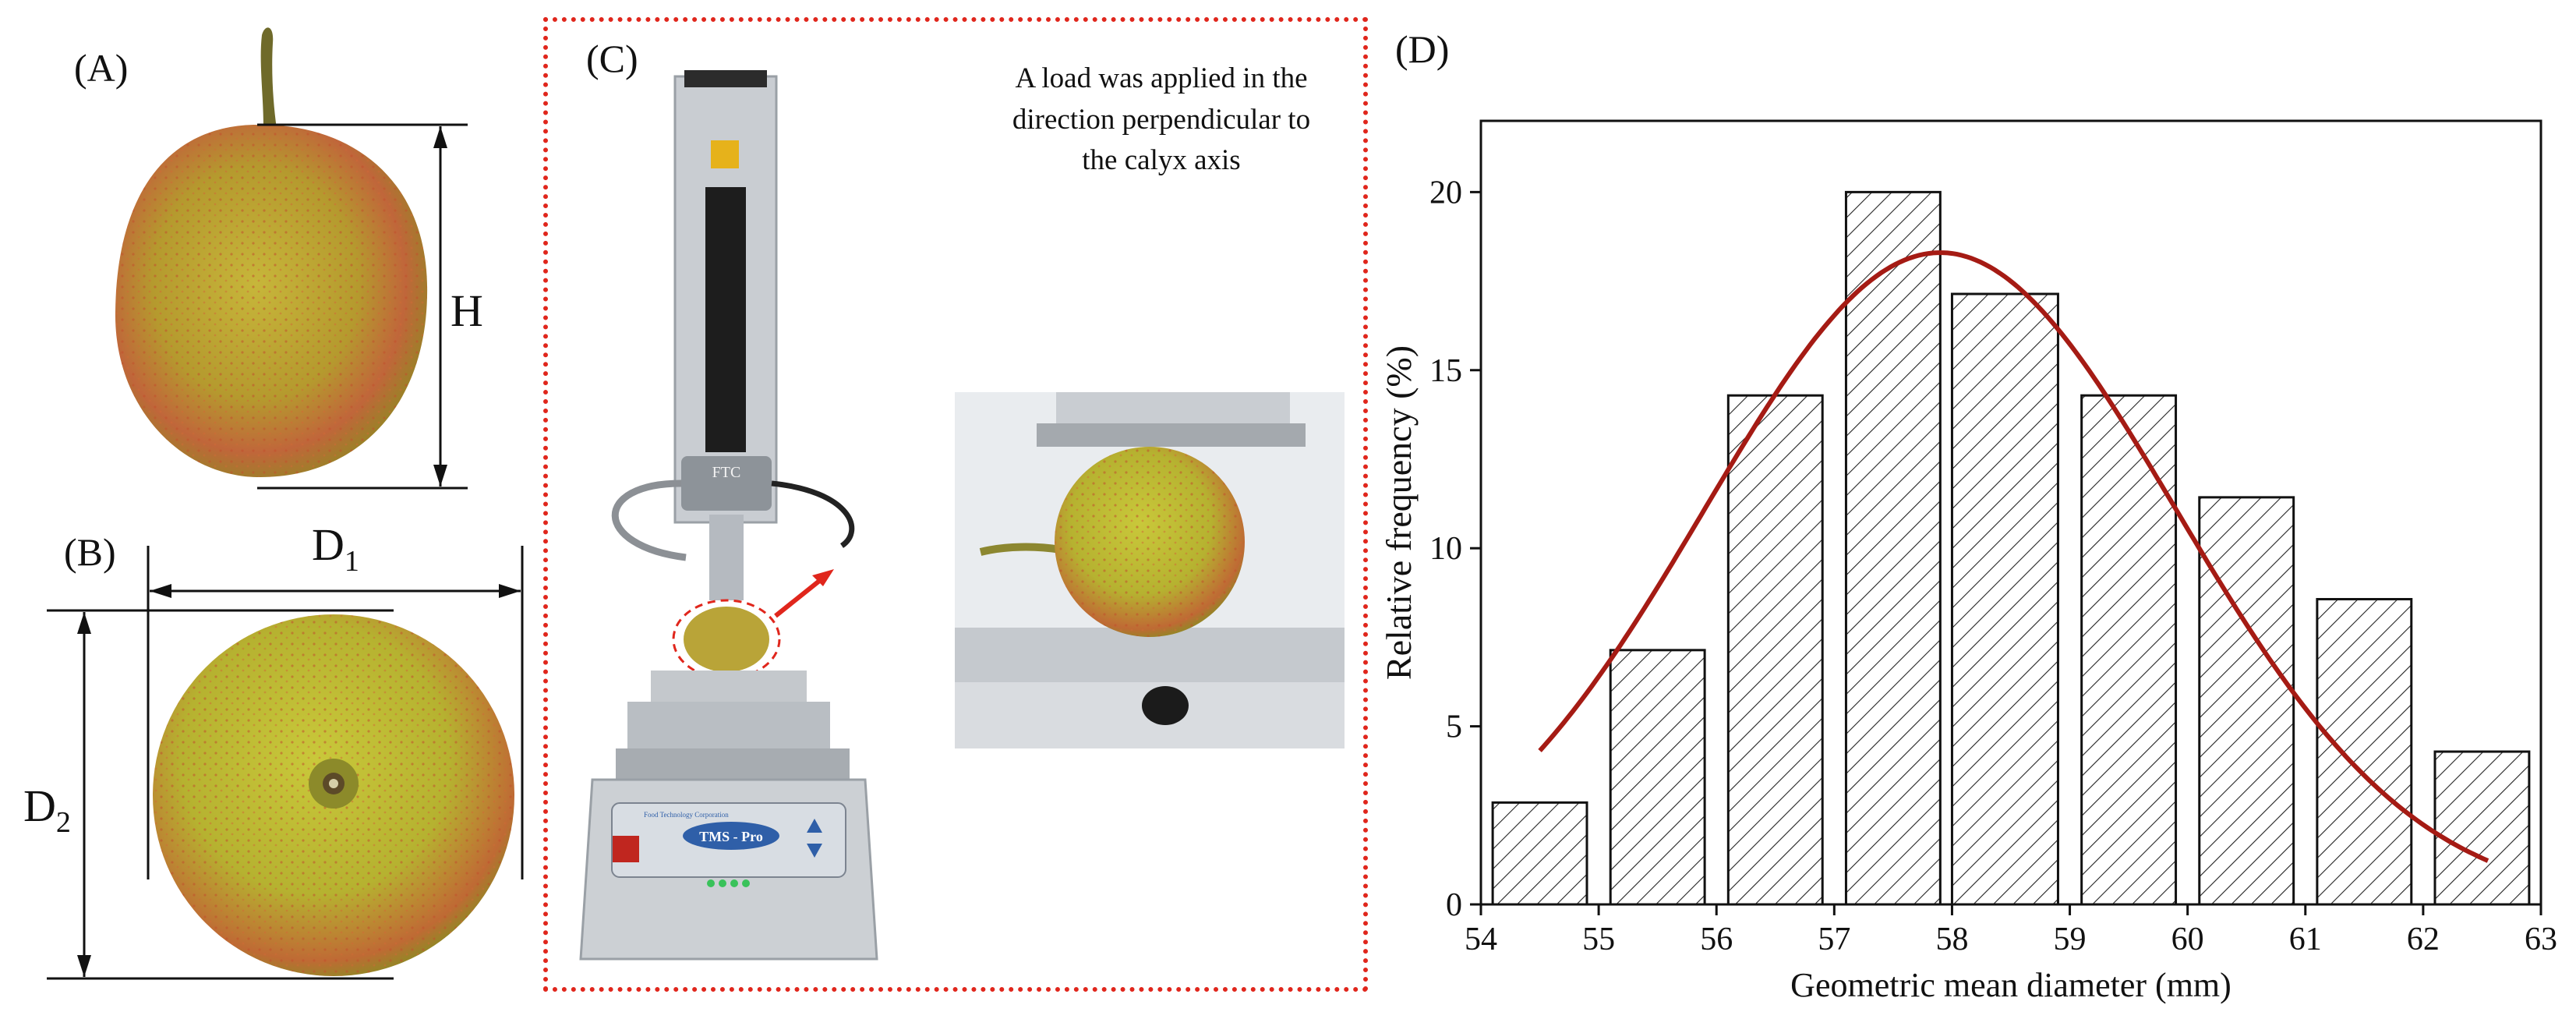 Image resolution: width=2576 pixels, height=1012 pixels. Describe the element at coordinates (1445, 193) in the screenshot. I see `y-tick-label: 20` at that location.